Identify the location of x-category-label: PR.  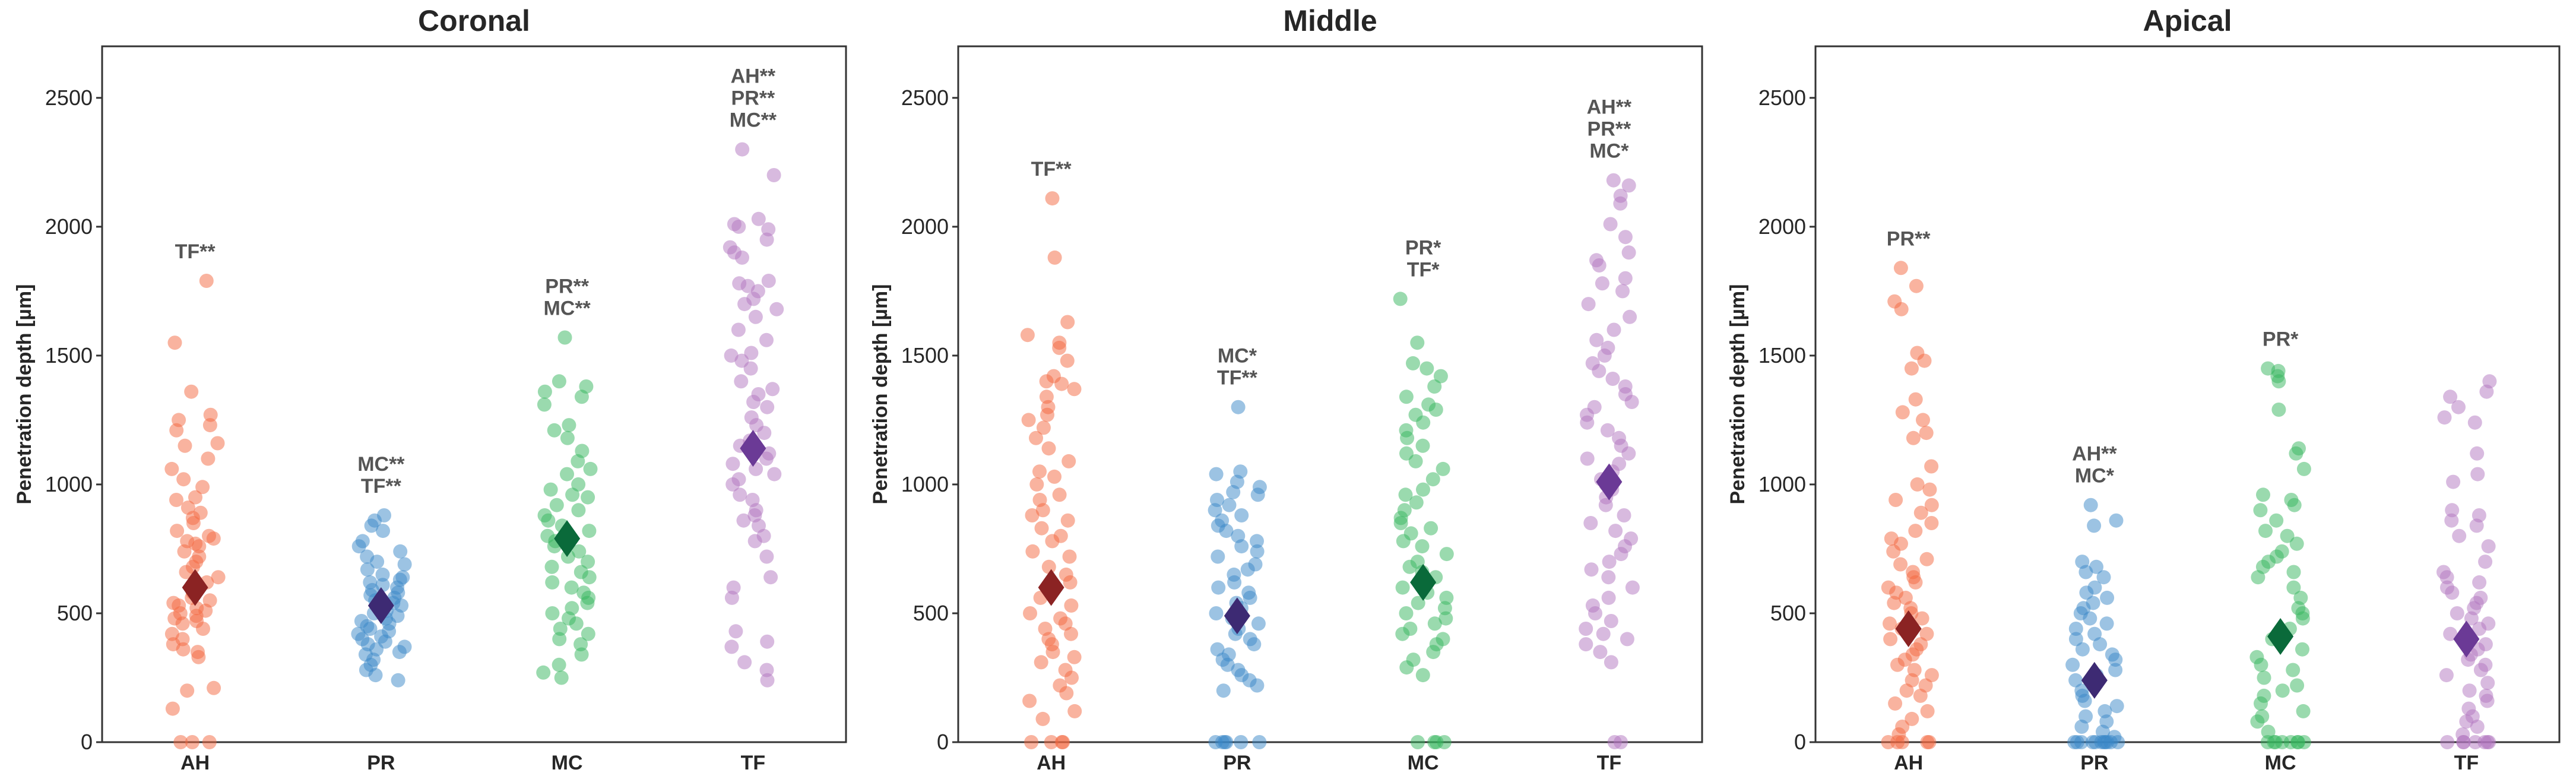
(381, 763).